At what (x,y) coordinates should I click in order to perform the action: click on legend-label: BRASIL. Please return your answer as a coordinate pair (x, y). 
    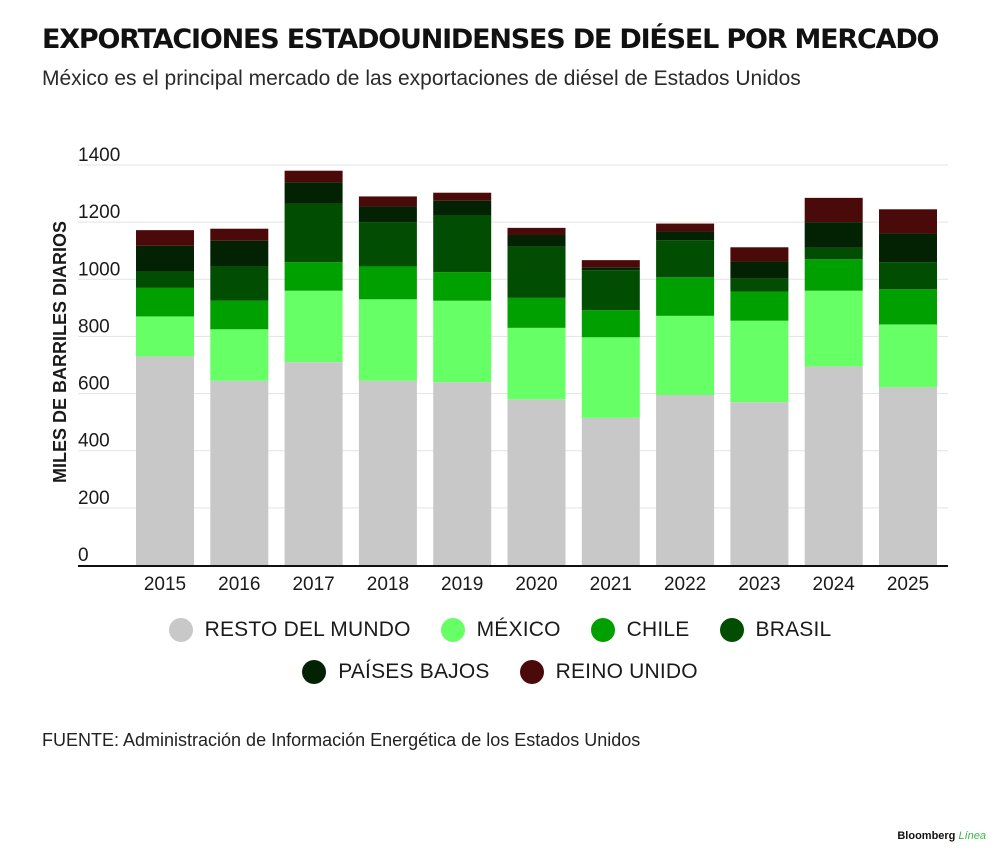
    Looking at the image, I should click on (793, 629).